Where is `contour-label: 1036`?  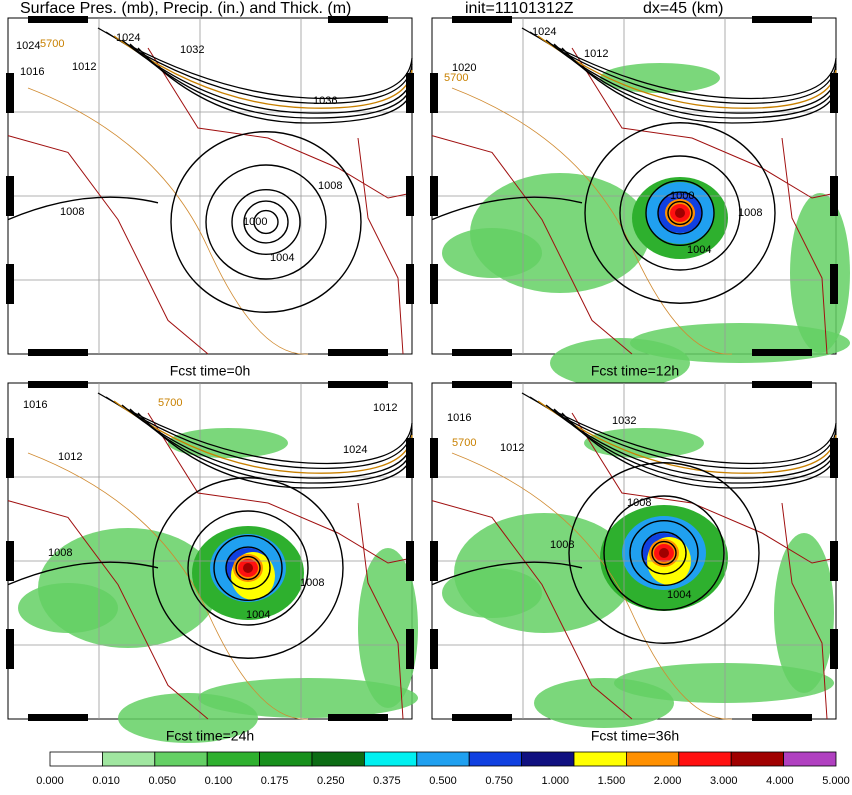 contour-label: 1036 is located at coordinates (325, 101).